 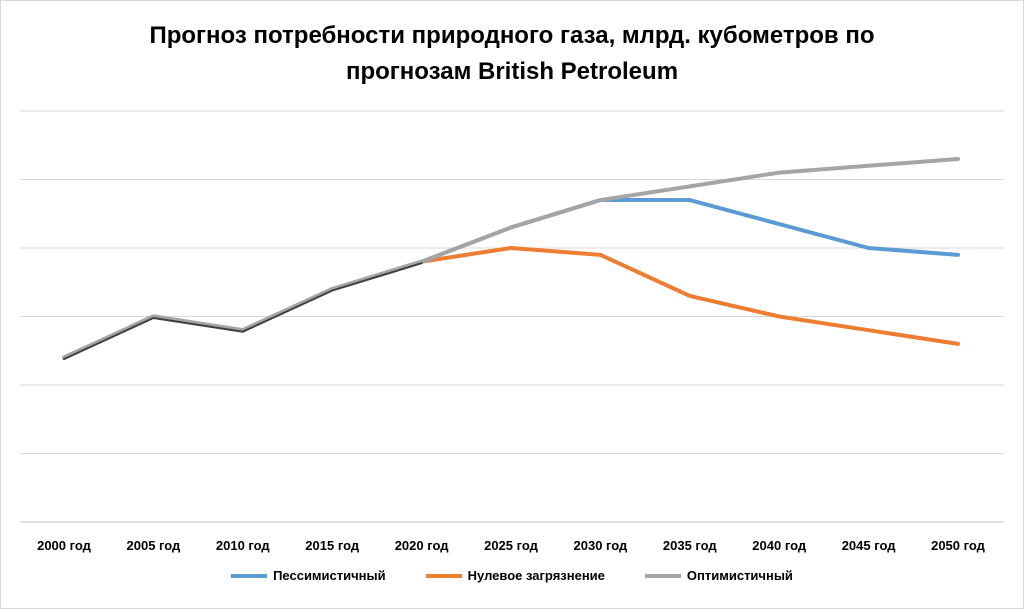 I want to click on legend-item-zero-pollution: Нулевое загрязнение, so click(x=515, y=575).